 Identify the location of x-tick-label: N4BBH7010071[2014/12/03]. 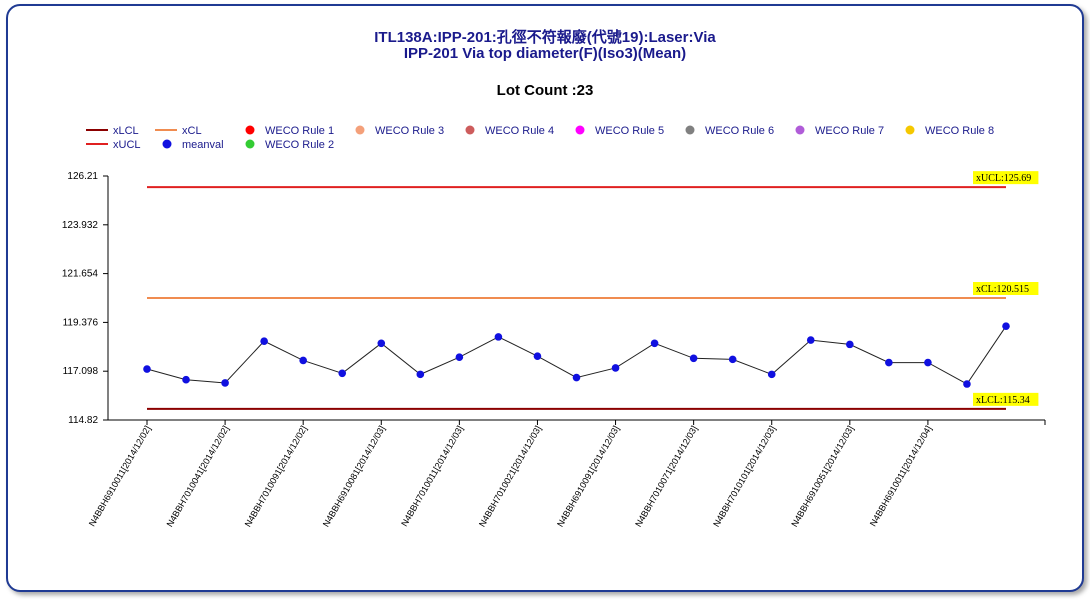
(666, 476).